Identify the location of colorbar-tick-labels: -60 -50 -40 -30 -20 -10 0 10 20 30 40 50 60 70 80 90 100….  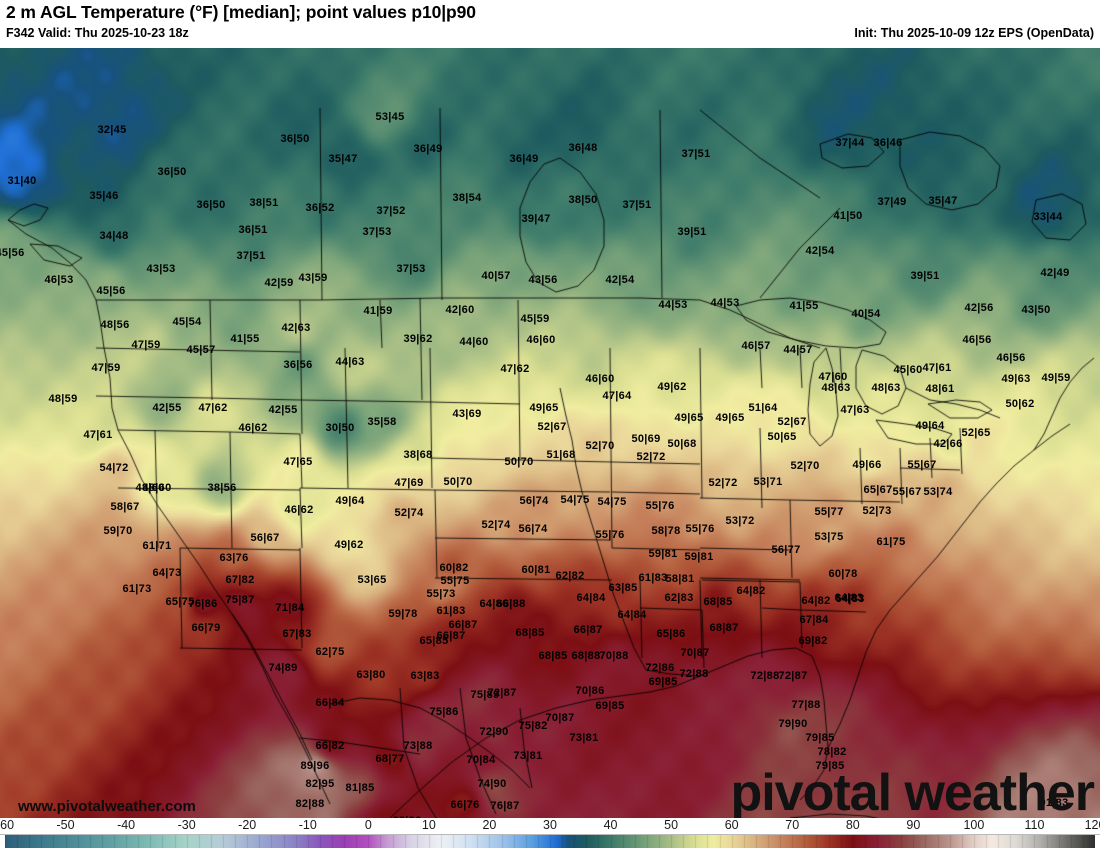
(550, 826).